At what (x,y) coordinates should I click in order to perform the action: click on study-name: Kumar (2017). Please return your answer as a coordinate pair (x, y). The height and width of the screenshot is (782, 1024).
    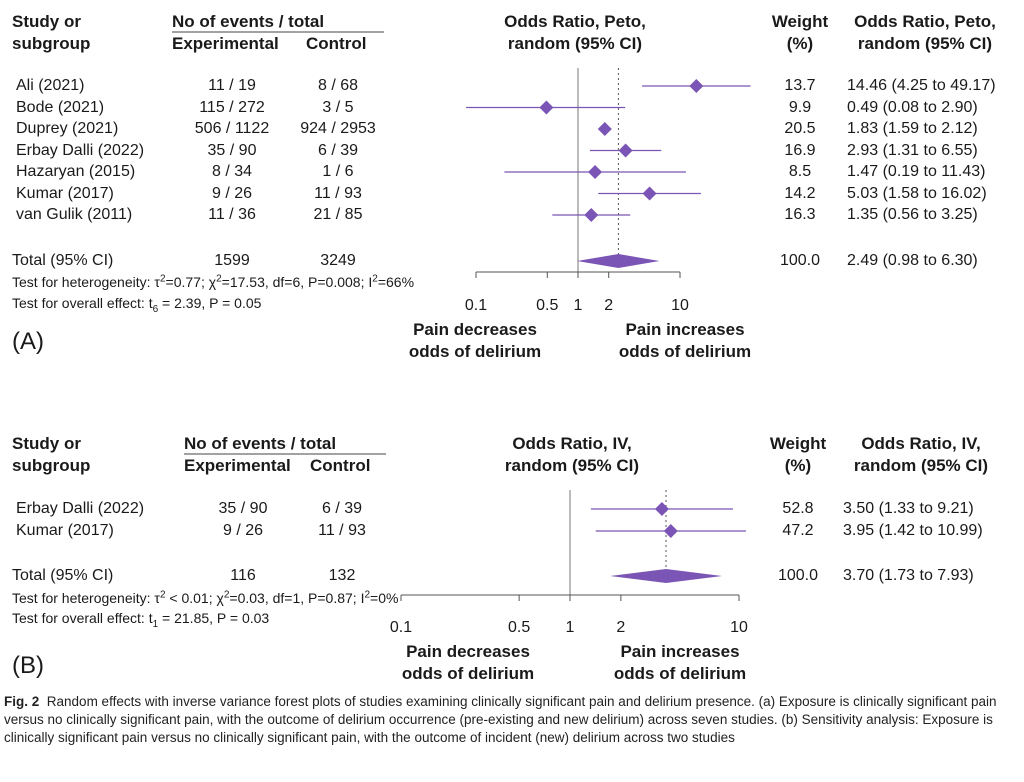
    Looking at the image, I should click on (65, 193).